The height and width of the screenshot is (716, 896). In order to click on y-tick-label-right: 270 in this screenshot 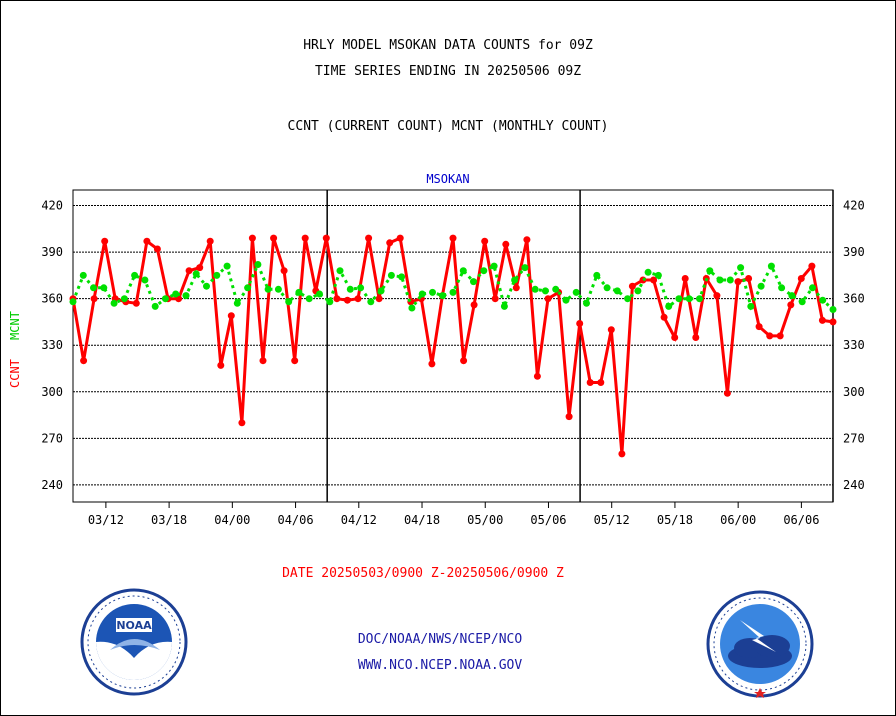, I will do `click(854, 438)`.